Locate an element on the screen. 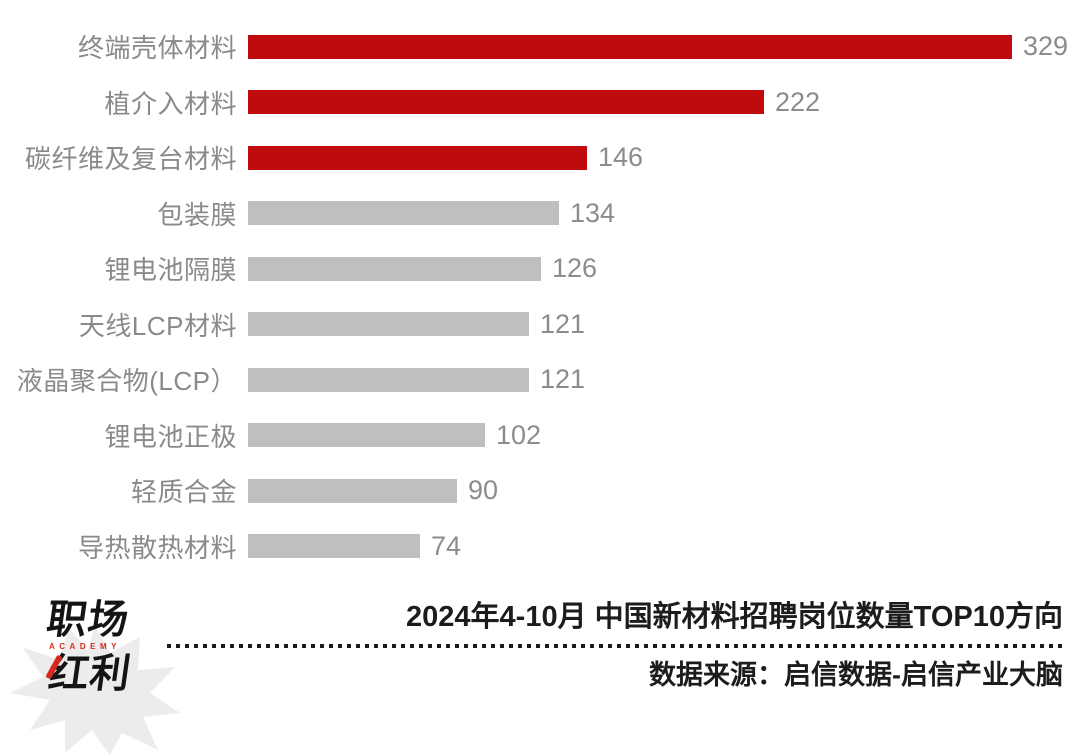  value-label: 222 is located at coordinates (798, 101).